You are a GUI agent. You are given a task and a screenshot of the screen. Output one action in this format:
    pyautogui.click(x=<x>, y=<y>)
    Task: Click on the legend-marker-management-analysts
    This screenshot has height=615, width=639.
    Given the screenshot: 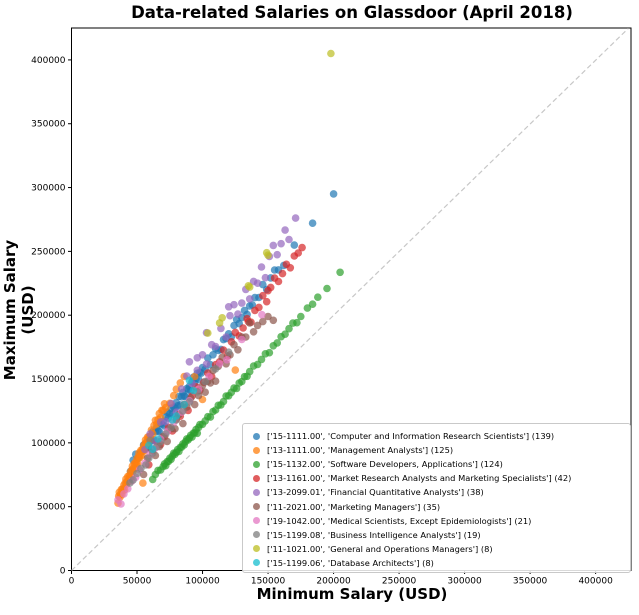 What is the action you would take?
    pyautogui.click(x=256, y=450)
    